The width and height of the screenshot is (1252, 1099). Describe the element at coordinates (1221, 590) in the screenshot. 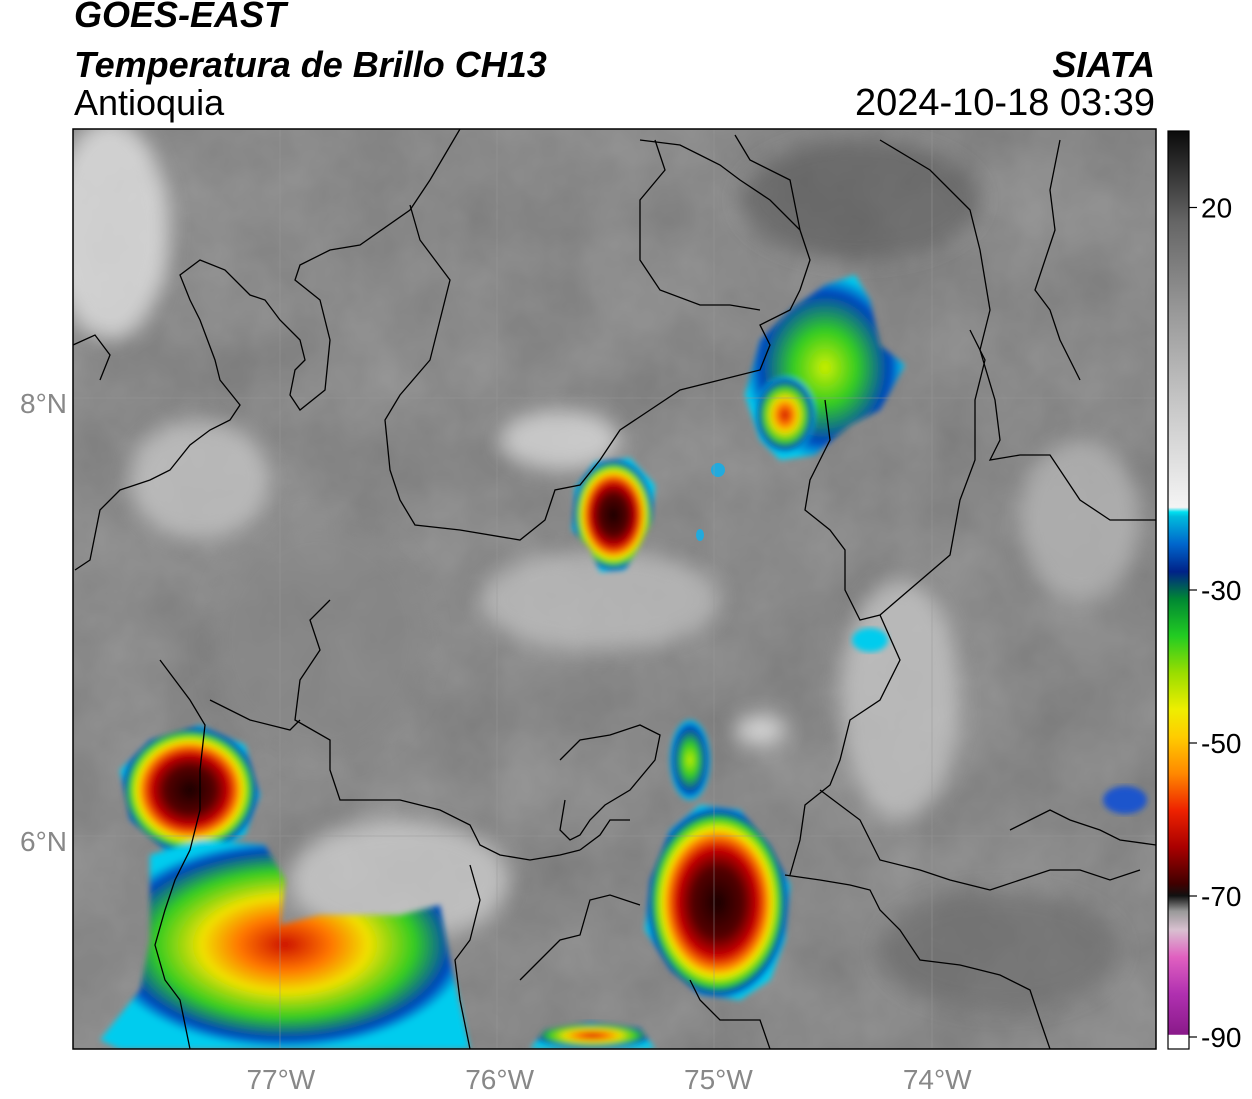

I see `colorbar-tick-label: -30` at that location.